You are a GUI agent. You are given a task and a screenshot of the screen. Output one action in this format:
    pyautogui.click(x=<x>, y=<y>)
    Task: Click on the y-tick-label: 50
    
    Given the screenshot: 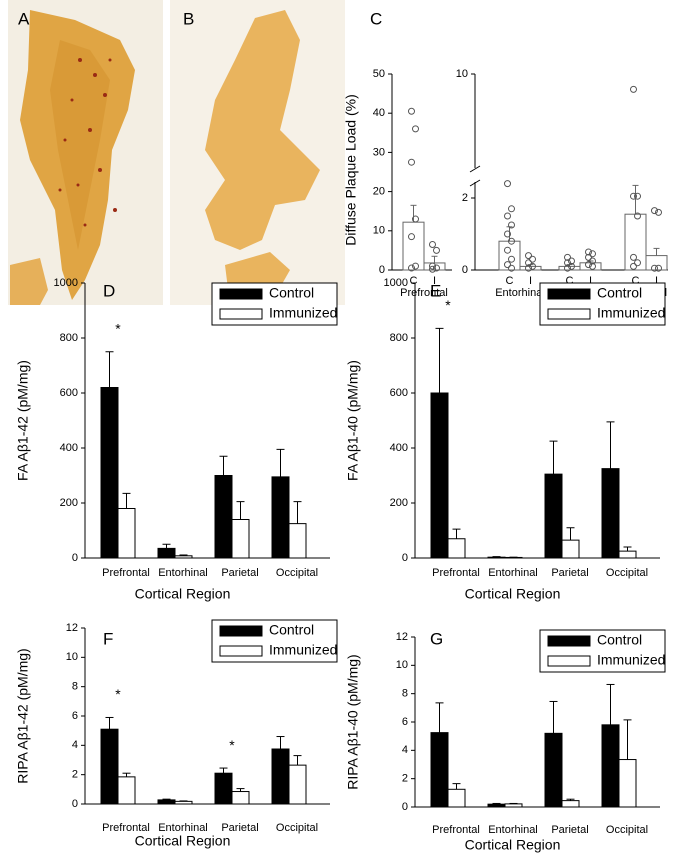 What is the action you would take?
    pyautogui.click(x=379, y=74)
    